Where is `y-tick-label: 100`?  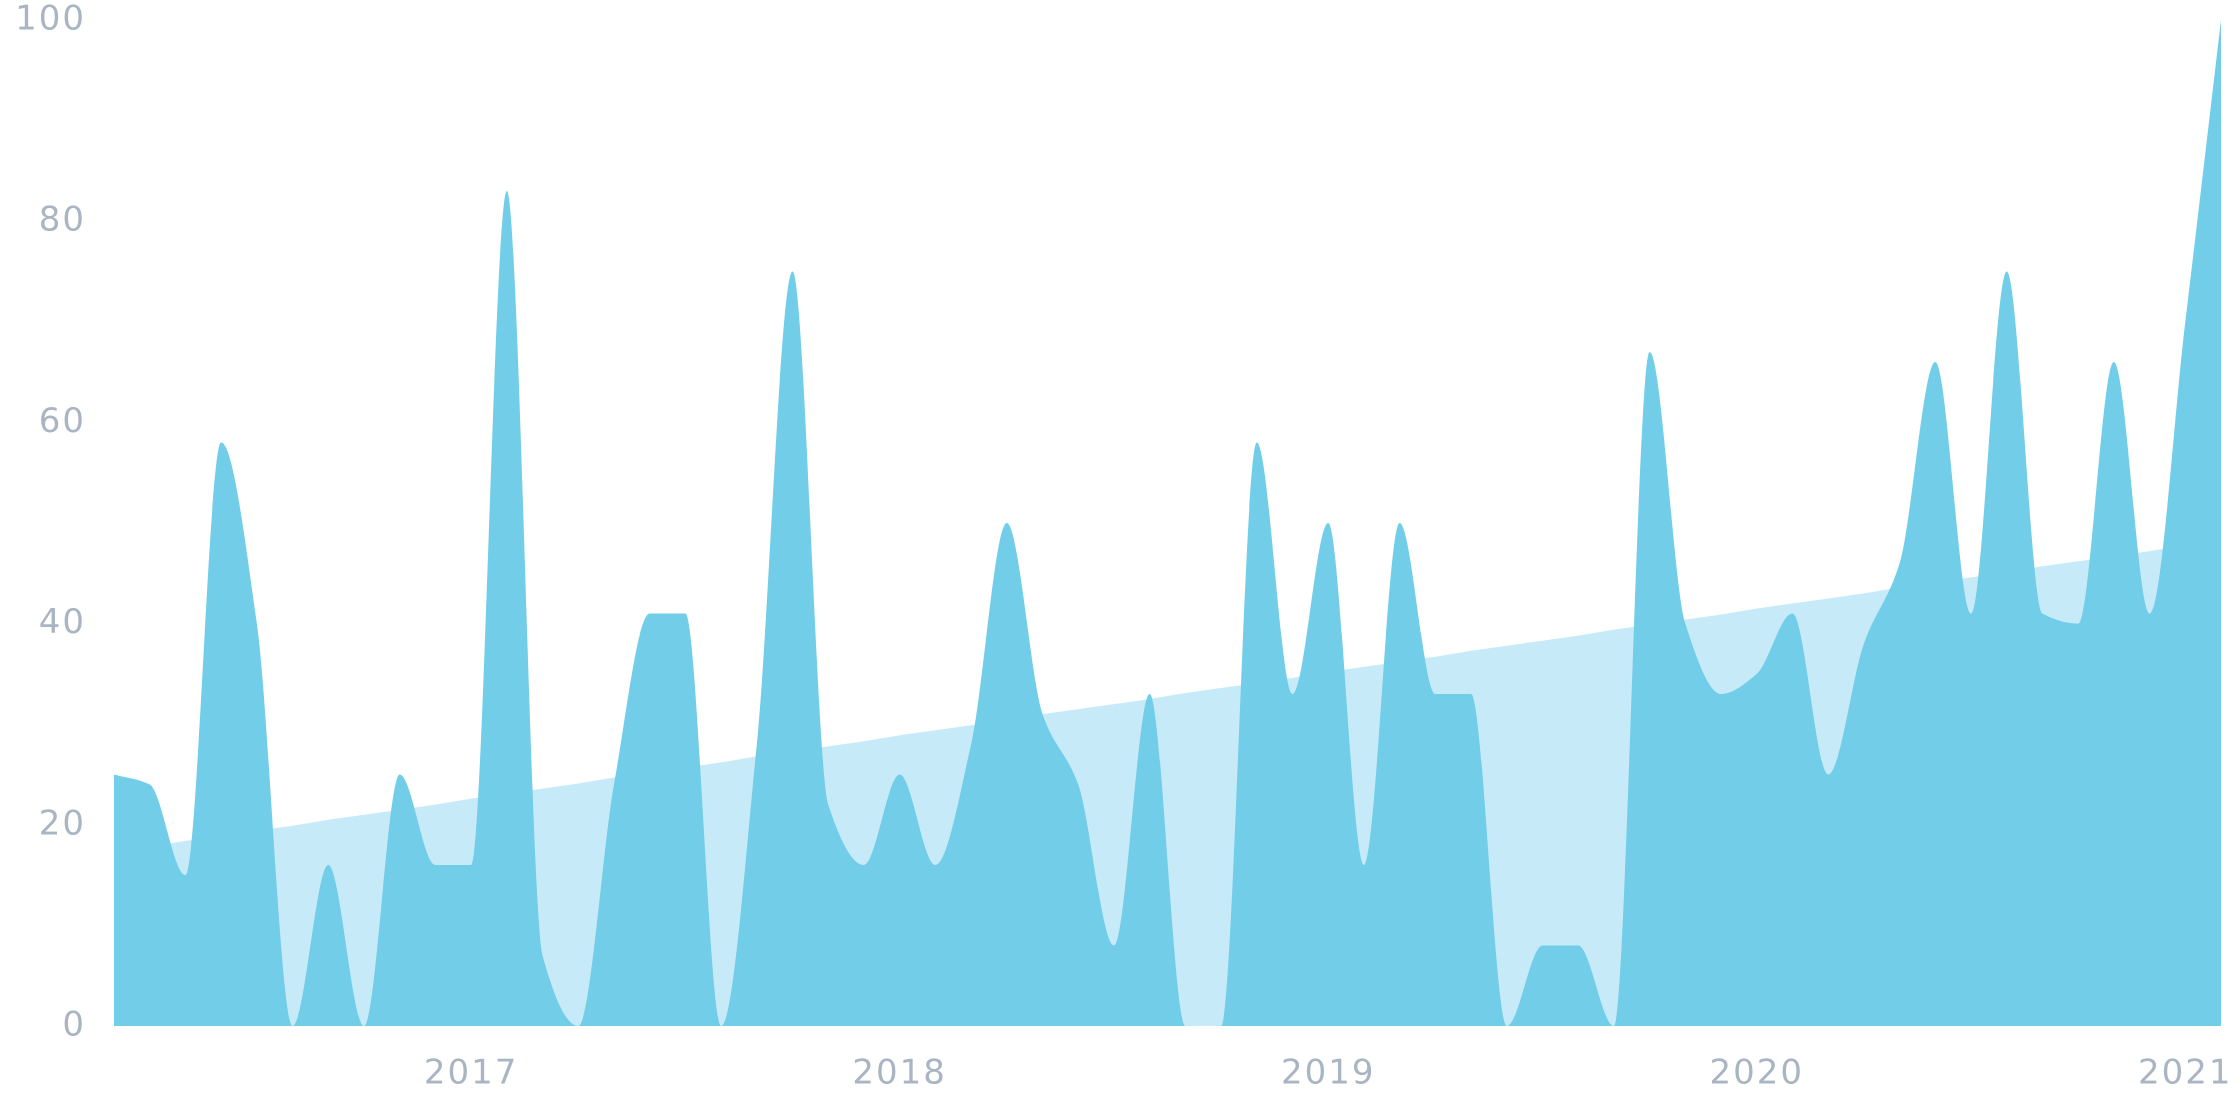 y-tick-label: 100 is located at coordinates (50, 19).